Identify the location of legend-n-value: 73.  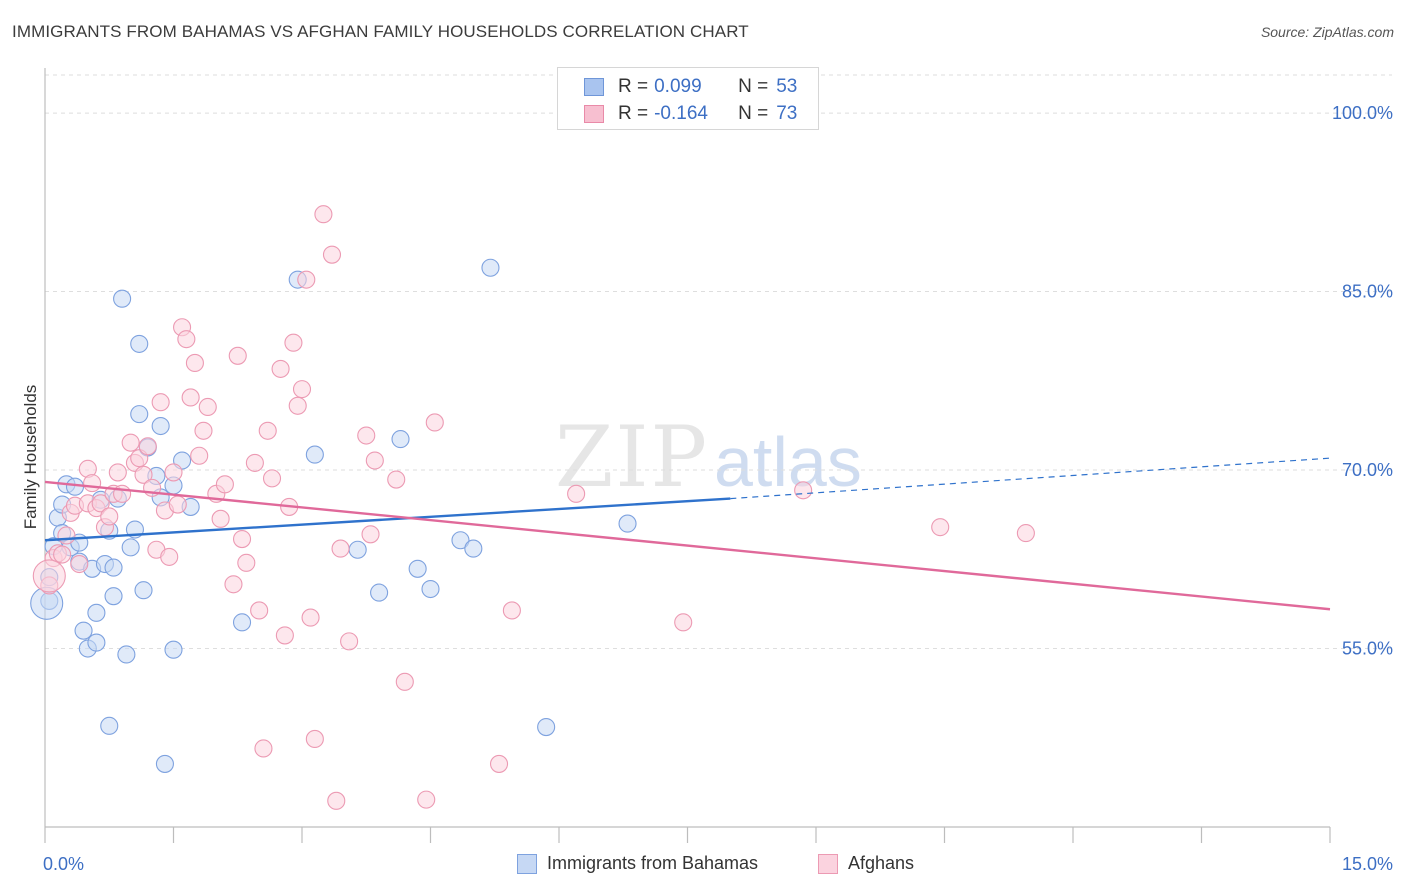
(787, 113).